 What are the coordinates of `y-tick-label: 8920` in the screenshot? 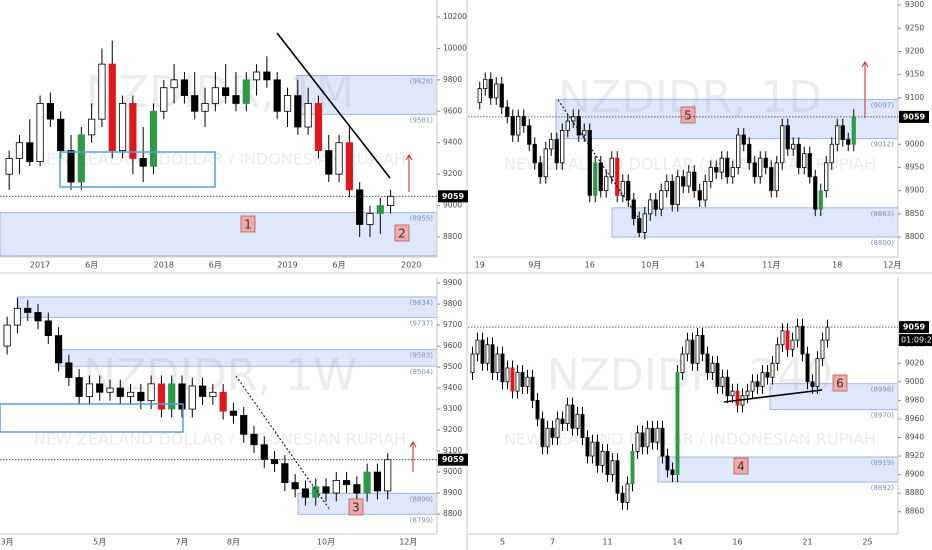 It's located at (914, 455).